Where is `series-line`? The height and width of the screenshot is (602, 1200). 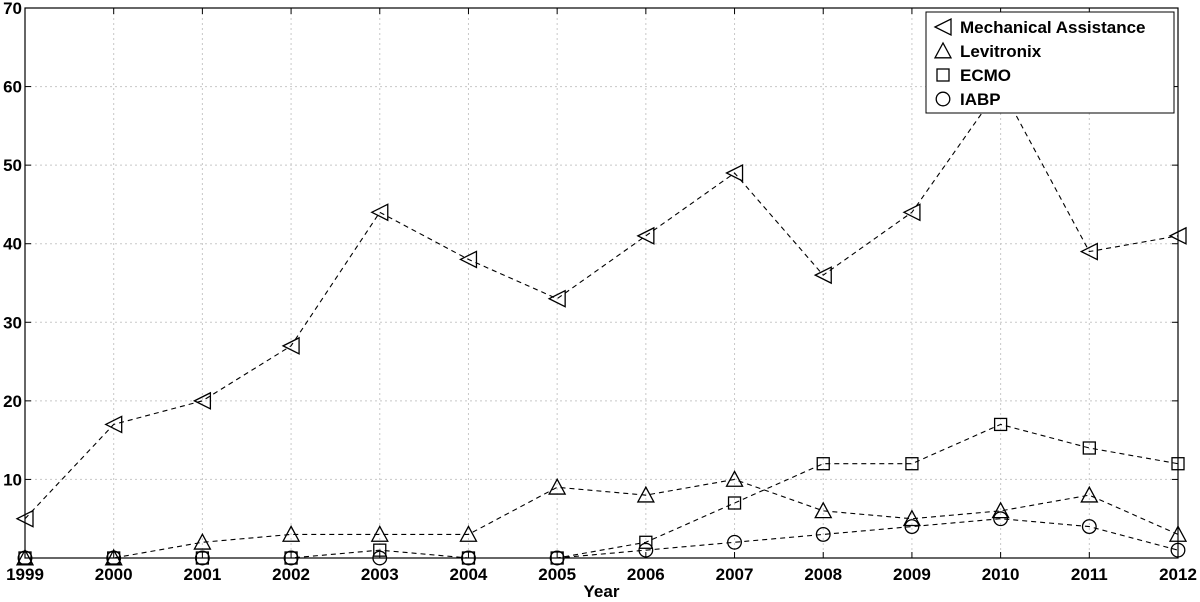 series-line is located at coordinates (602, 518).